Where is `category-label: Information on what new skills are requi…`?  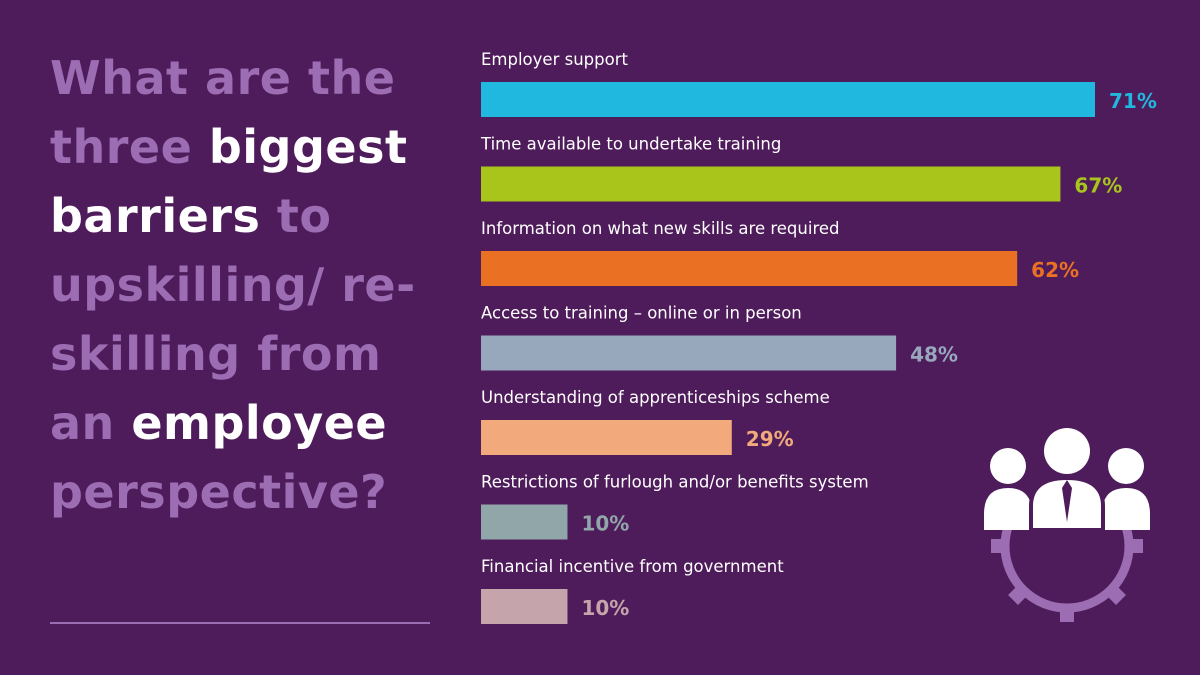
category-label: Information on what new skills are requi… is located at coordinates (660, 228).